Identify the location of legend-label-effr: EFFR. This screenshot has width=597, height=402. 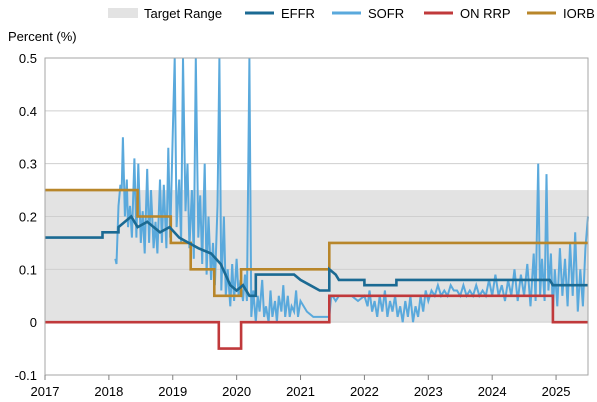
(298, 13).